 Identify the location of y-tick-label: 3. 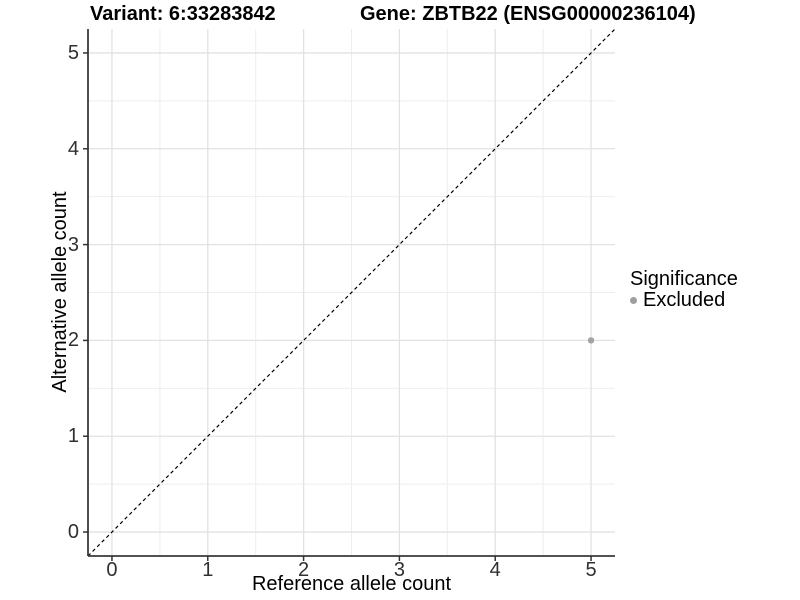
(73, 244).